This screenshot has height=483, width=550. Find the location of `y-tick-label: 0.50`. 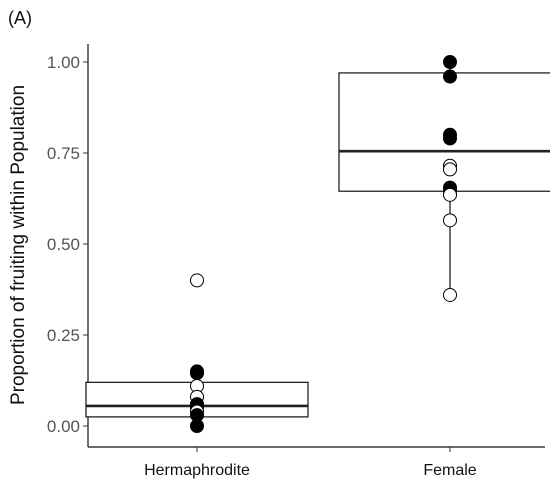

y-tick-label: 0.50 is located at coordinates (63, 244).